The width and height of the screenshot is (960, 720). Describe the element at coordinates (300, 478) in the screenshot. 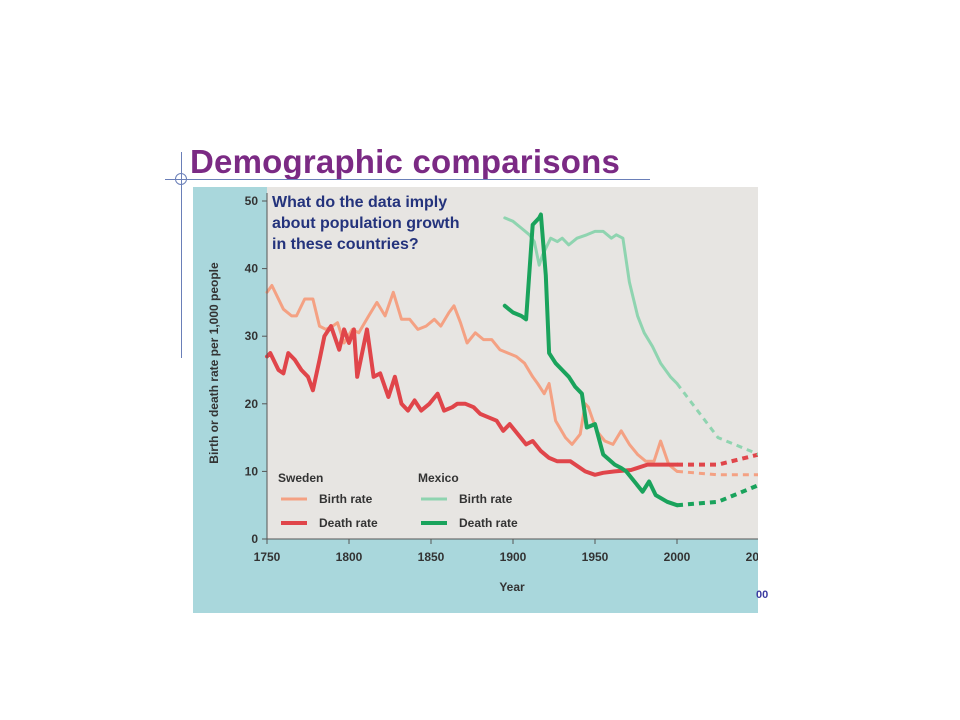

I see `legend-title-sweden: Sweden` at that location.